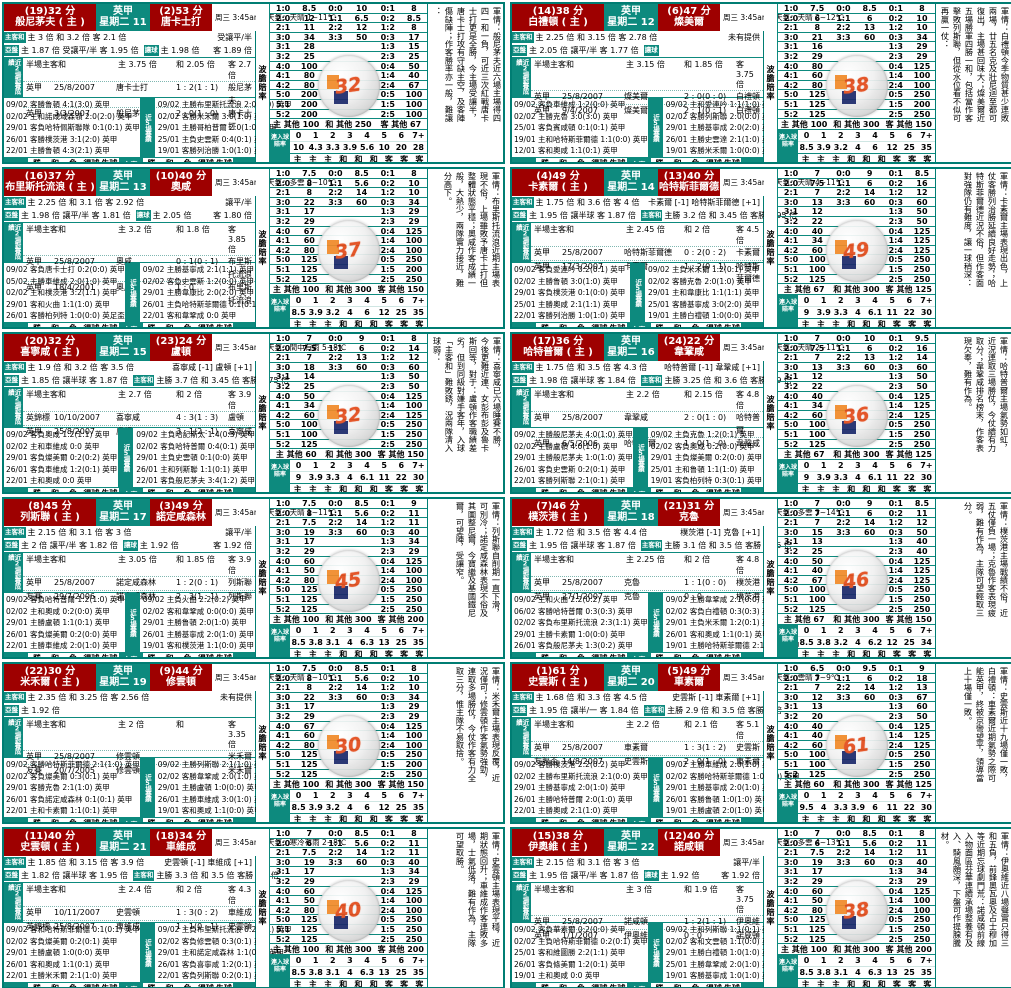 The width and height of the screenshot is (1011, 988). I want to click on h2h-cell: 14/8/2007, so click(583, 761).